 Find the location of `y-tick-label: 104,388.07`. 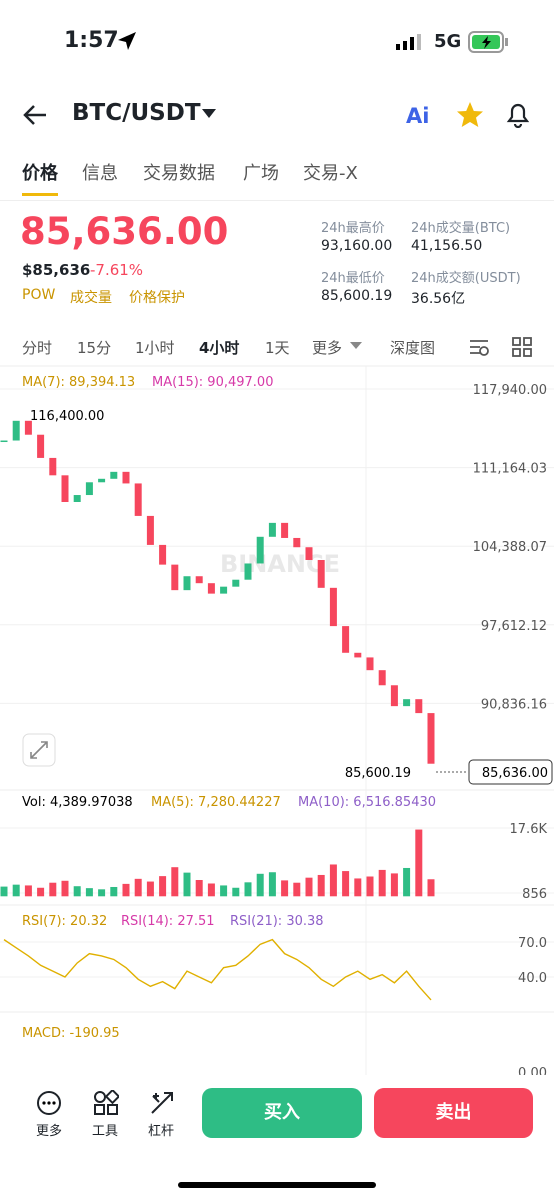

y-tick-label: 104,388.07 is located at coordinates (510, 547).